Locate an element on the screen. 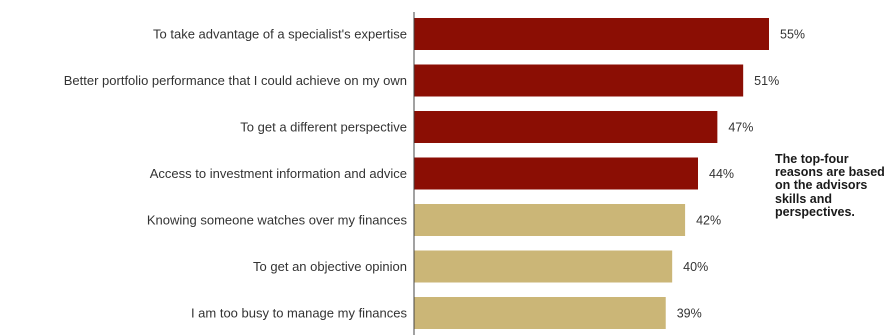  category-label-7: I am too busy to manage my finances is located at coordinates (299, 313).